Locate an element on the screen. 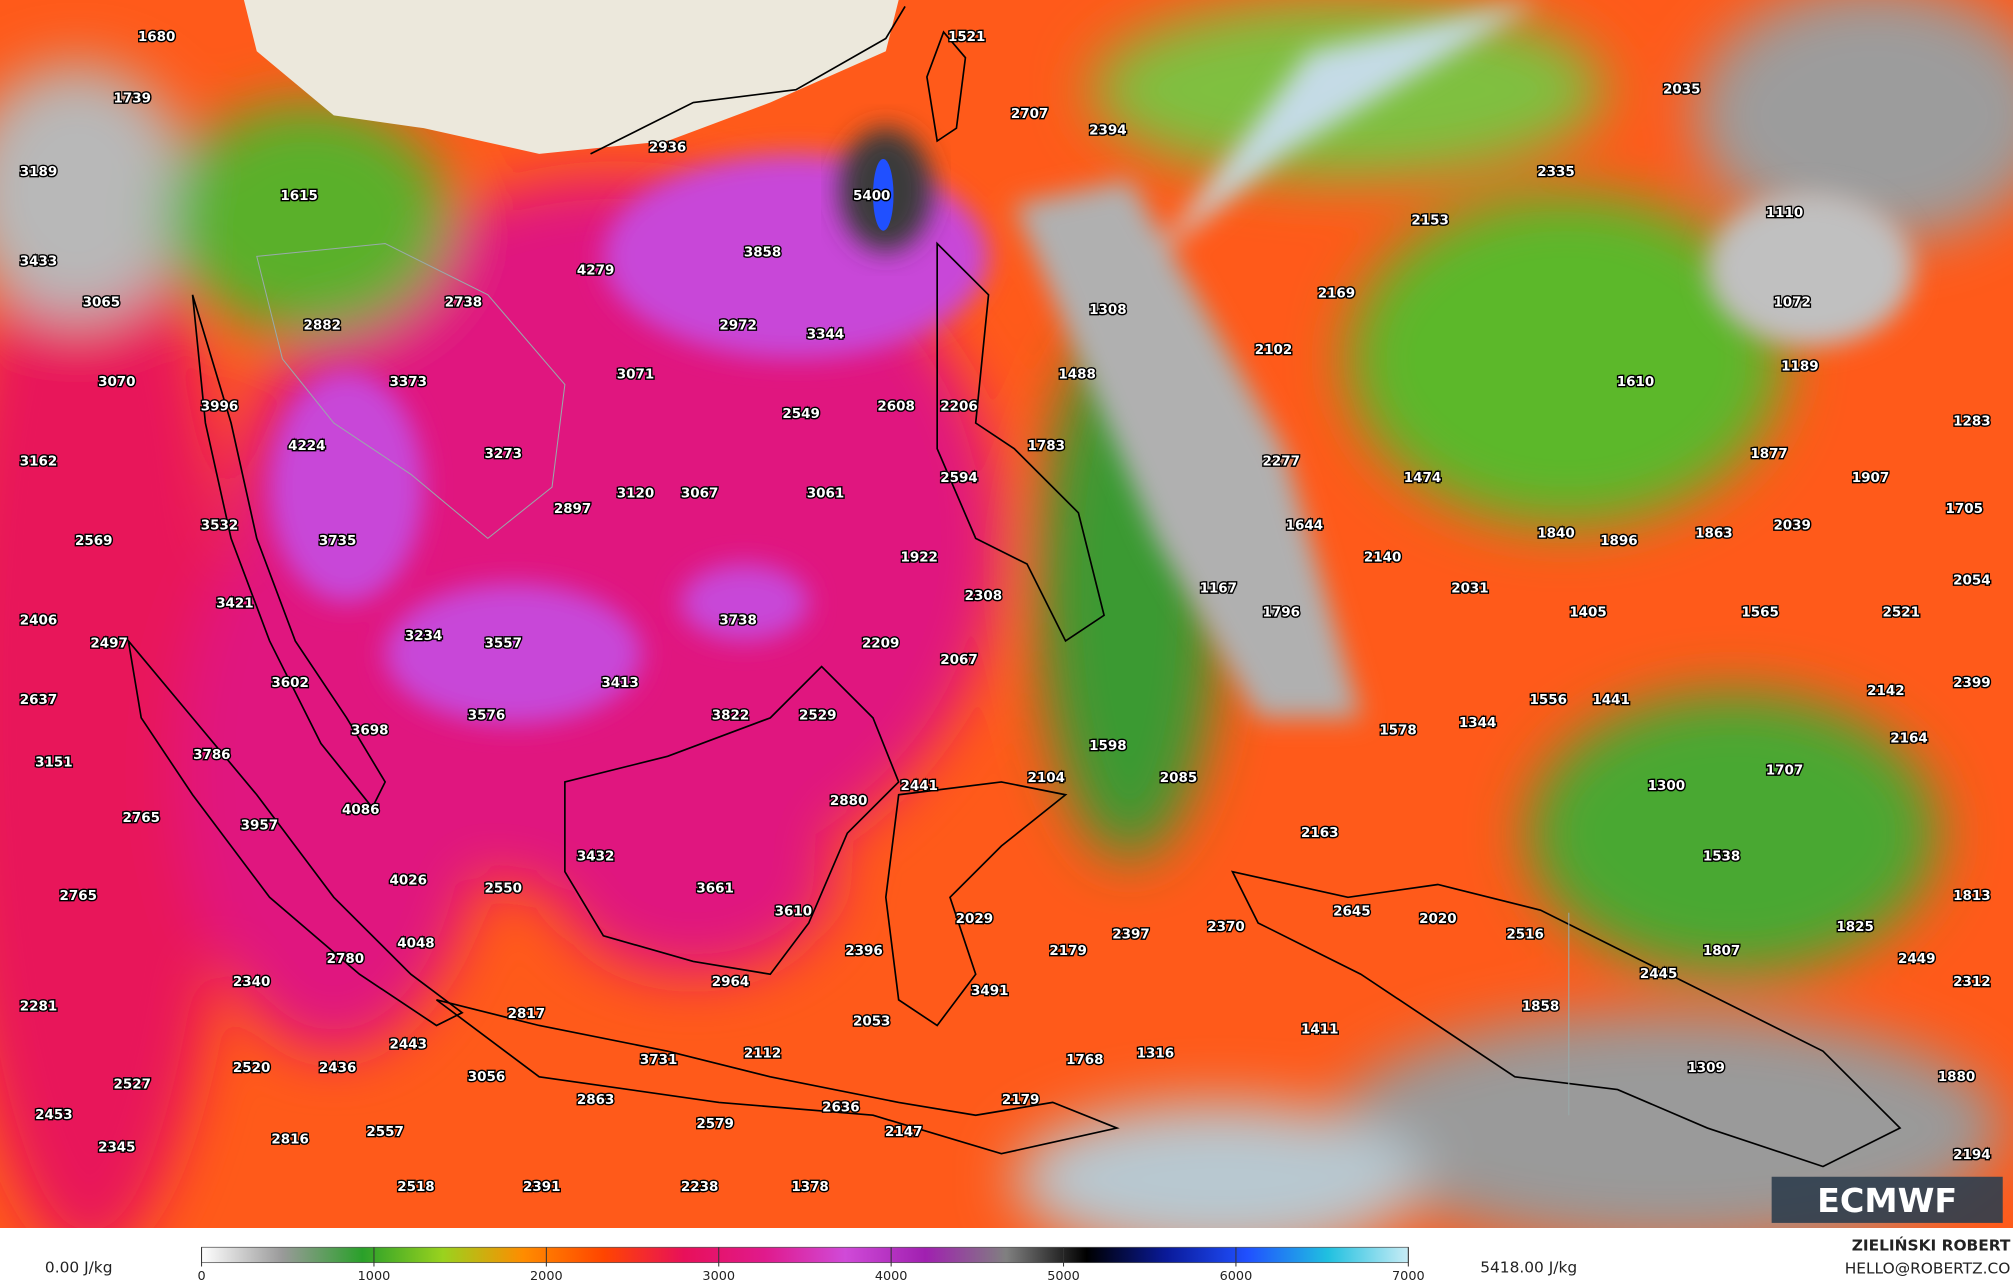  colorbar-tick-label: 7000 is located at coordinates (1408, 1276).